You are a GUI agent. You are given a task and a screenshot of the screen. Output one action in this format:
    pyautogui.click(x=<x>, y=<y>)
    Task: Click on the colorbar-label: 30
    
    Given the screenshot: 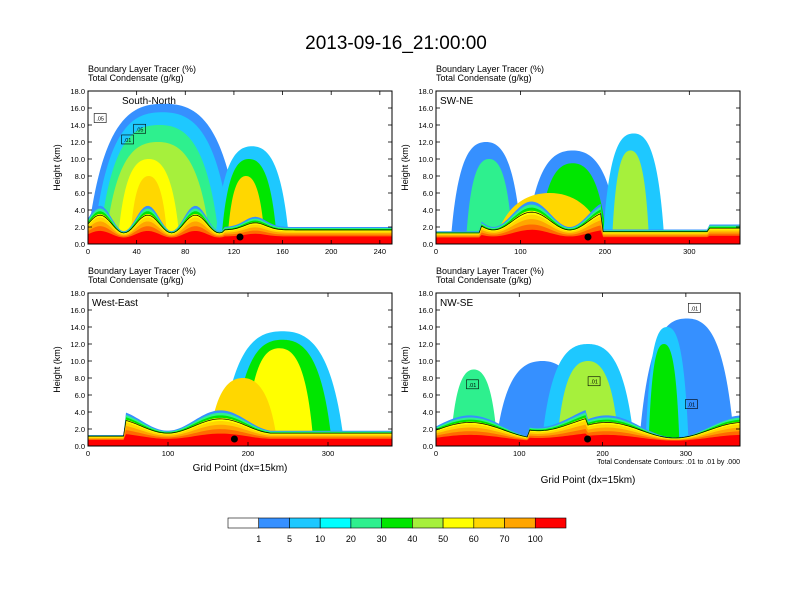 What is the action you would take?
    pyautogui.click(x=382, y=539)
    